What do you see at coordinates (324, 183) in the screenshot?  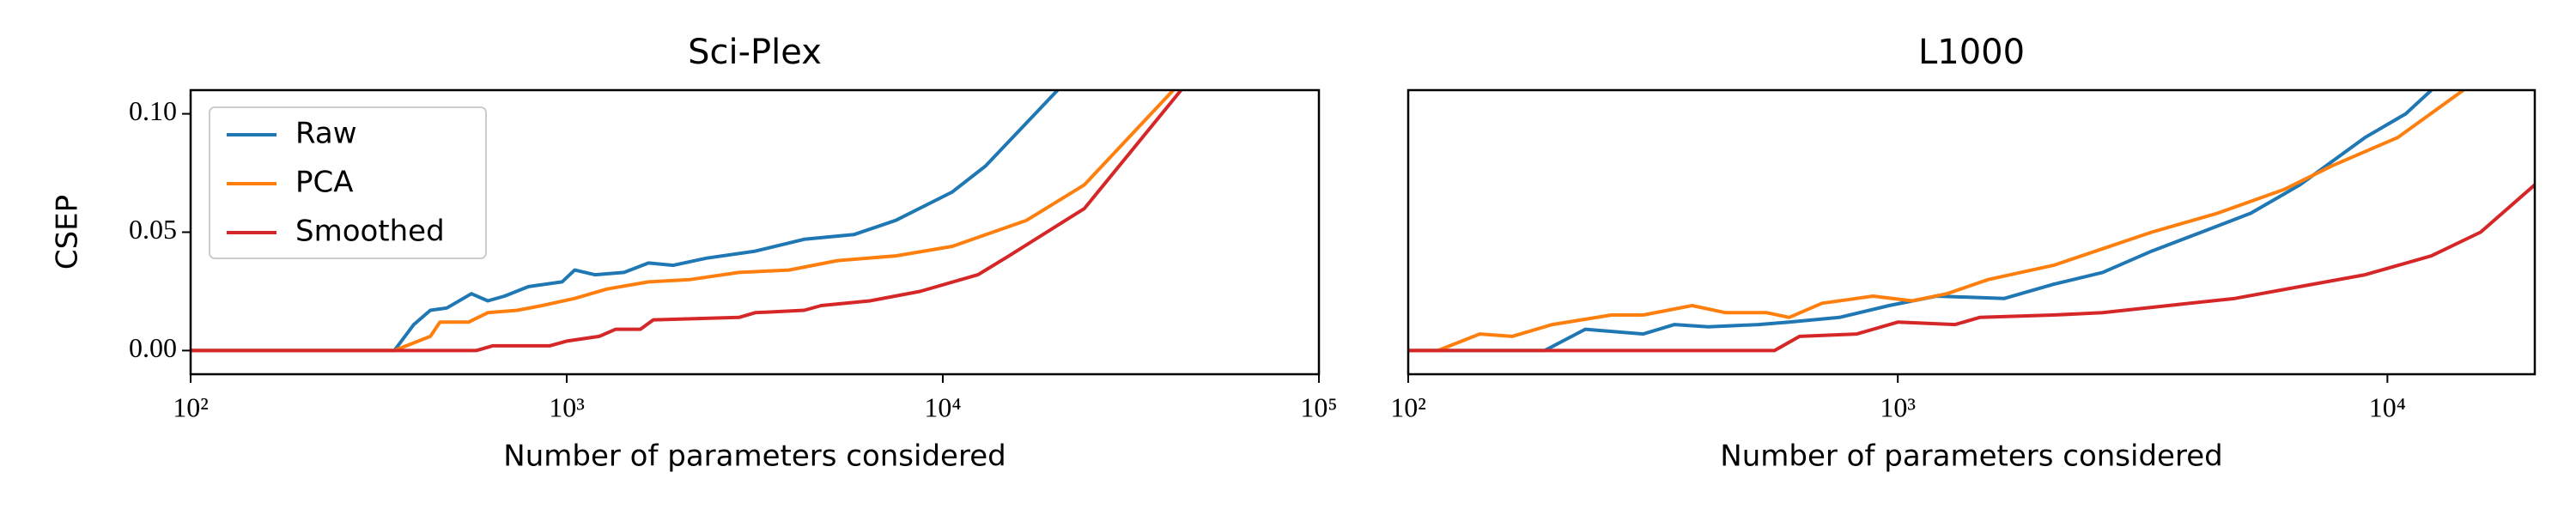 I see `legend-label: PCA` at bounding box center [324, 183].